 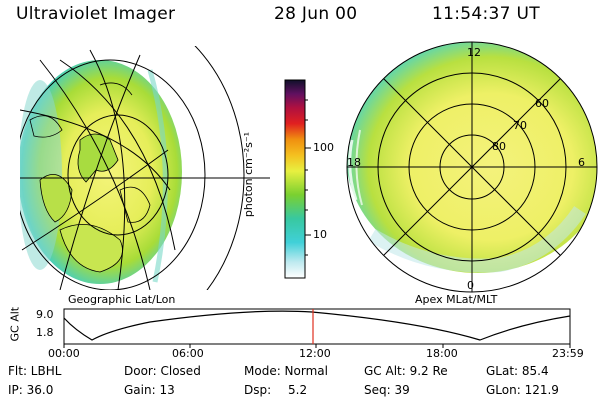 I want to click on date-label: 28 Jun 00, so click(x=316, y=14).